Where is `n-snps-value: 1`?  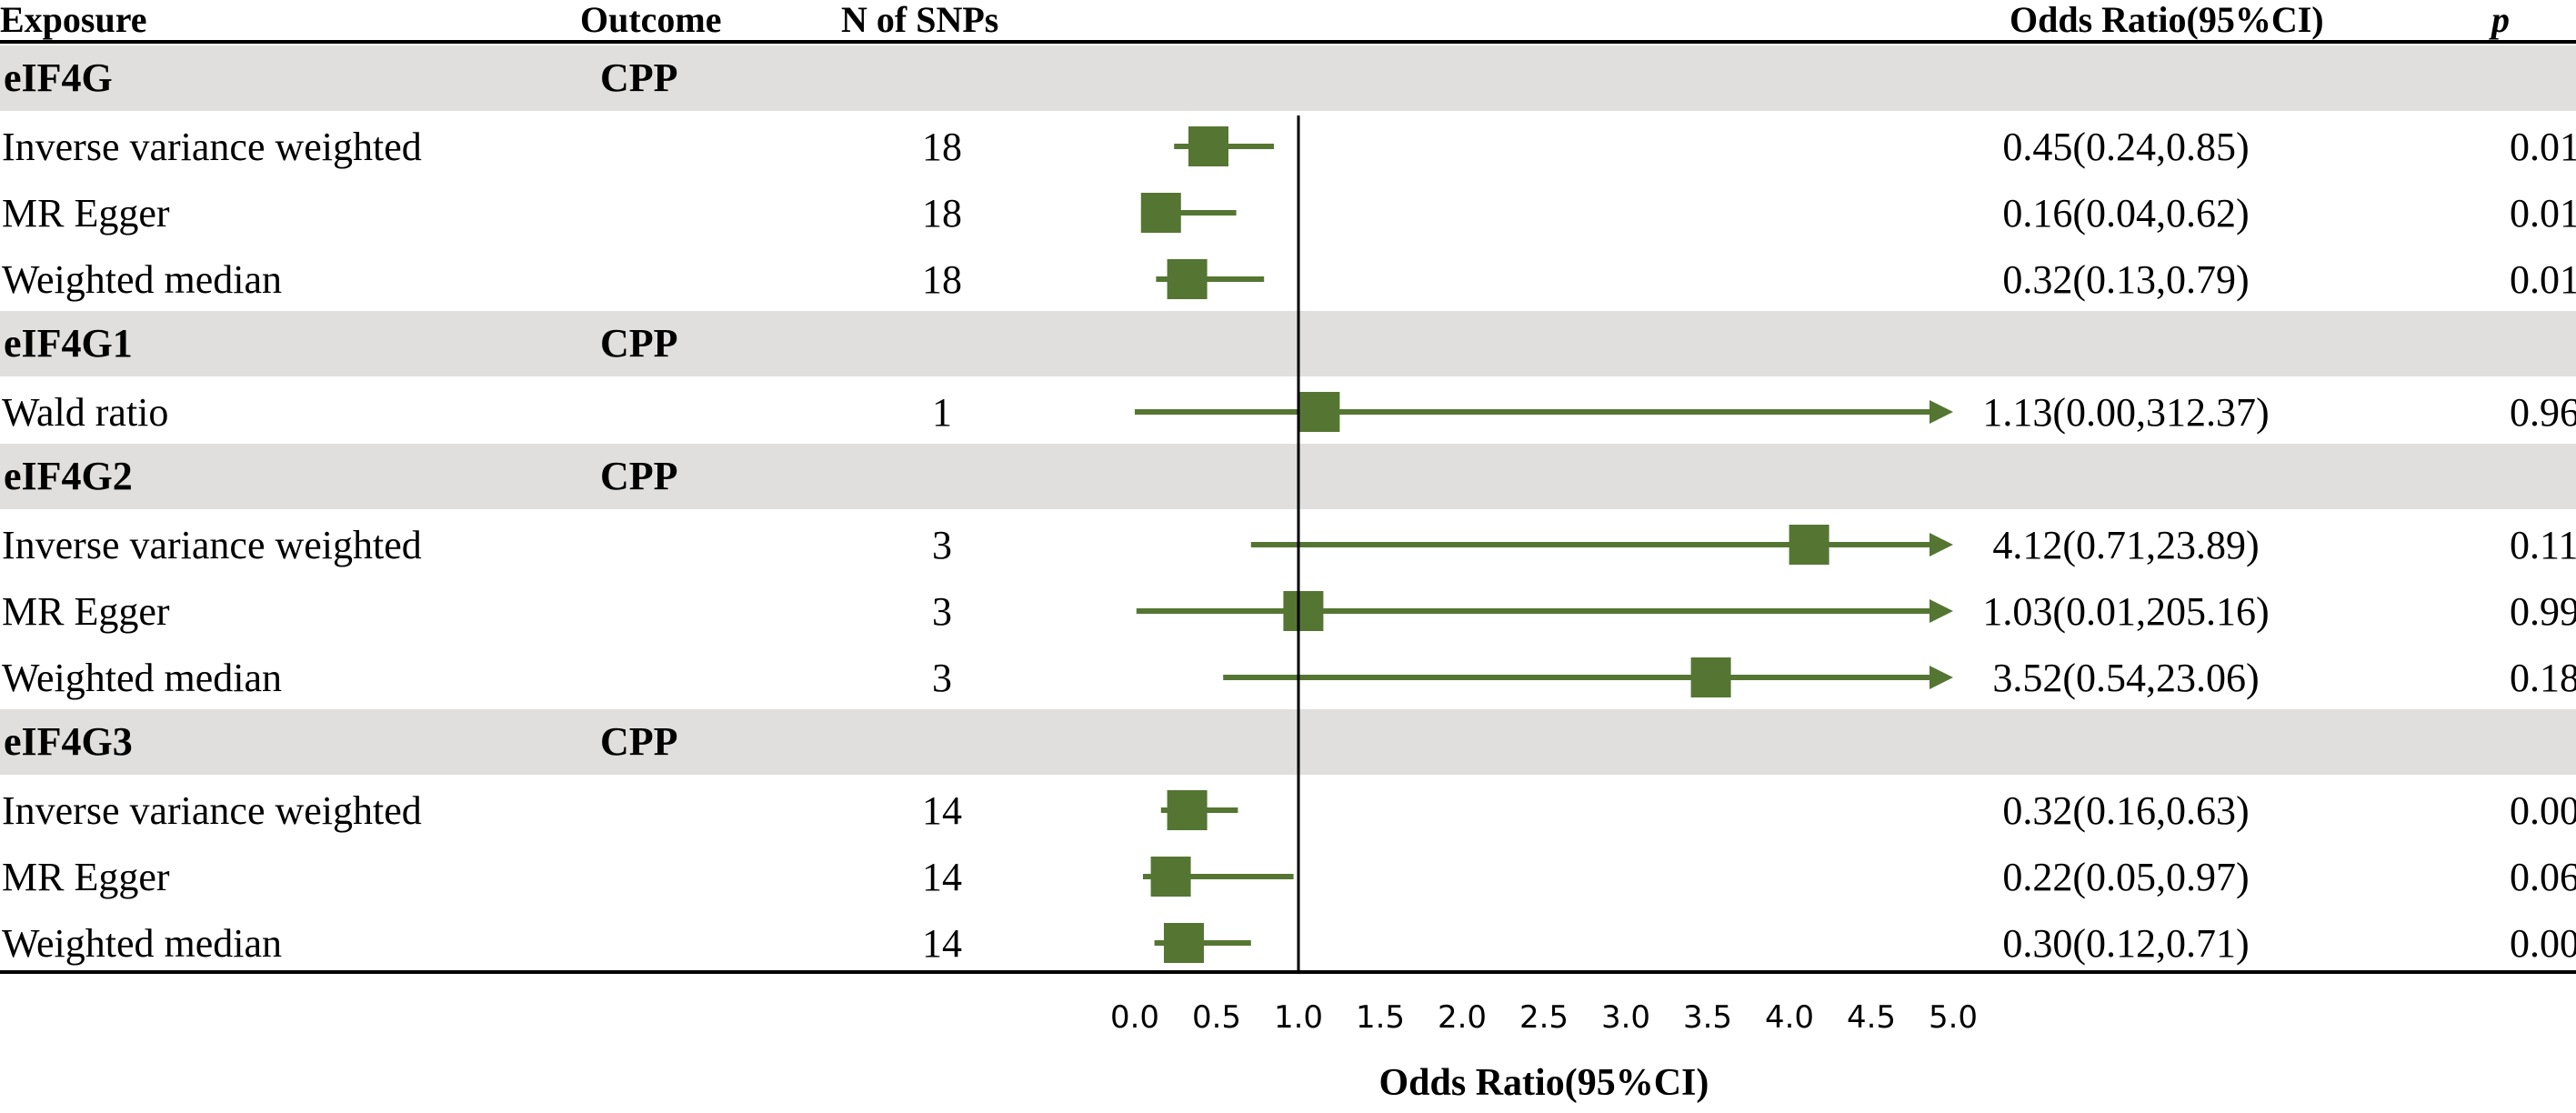
n-snps-value: 1 is located at coordinates (942, 413).